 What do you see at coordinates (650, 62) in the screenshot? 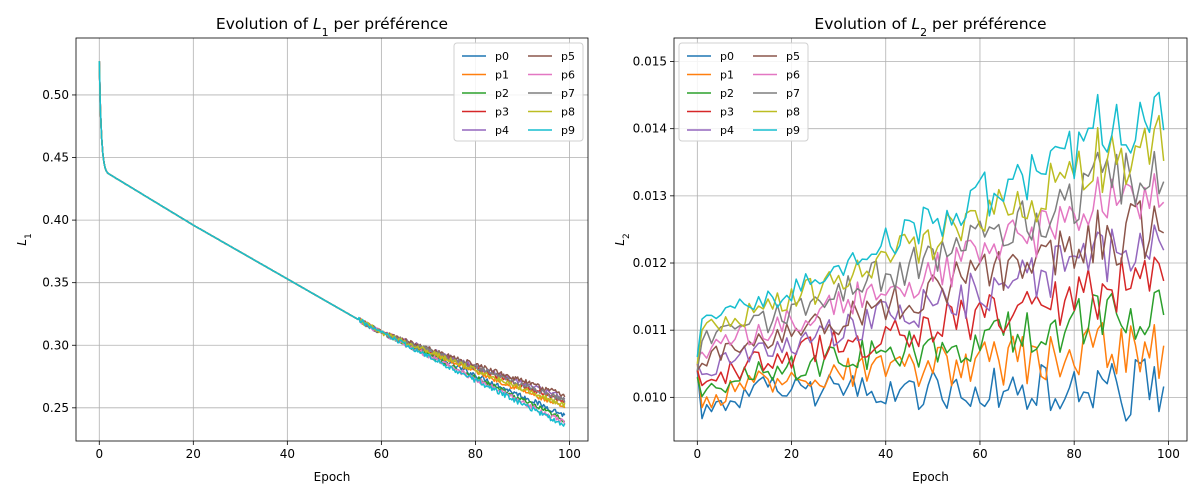
I see `y-tick-label: 0.015` at bounding box center [650, 62].